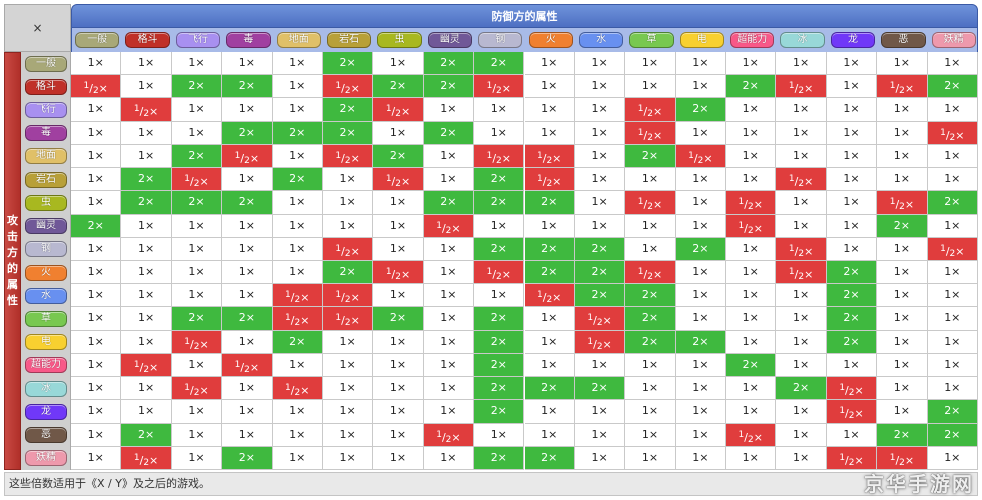  Describe the element at coordinates (46, 202) in the screenshot. I see `attacker-type-bug: 虫` at that location.